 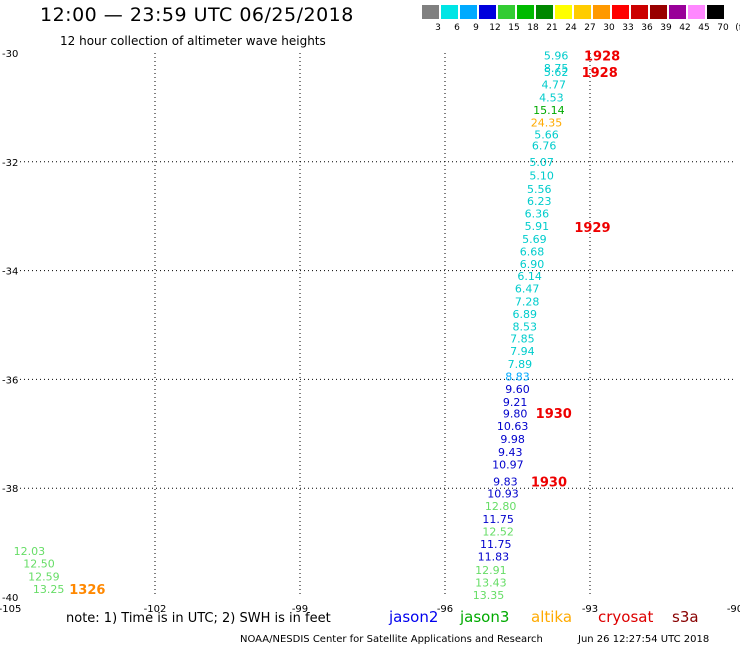 I want to click on wave-height-value: 7.94, so click(x=522, y=351).